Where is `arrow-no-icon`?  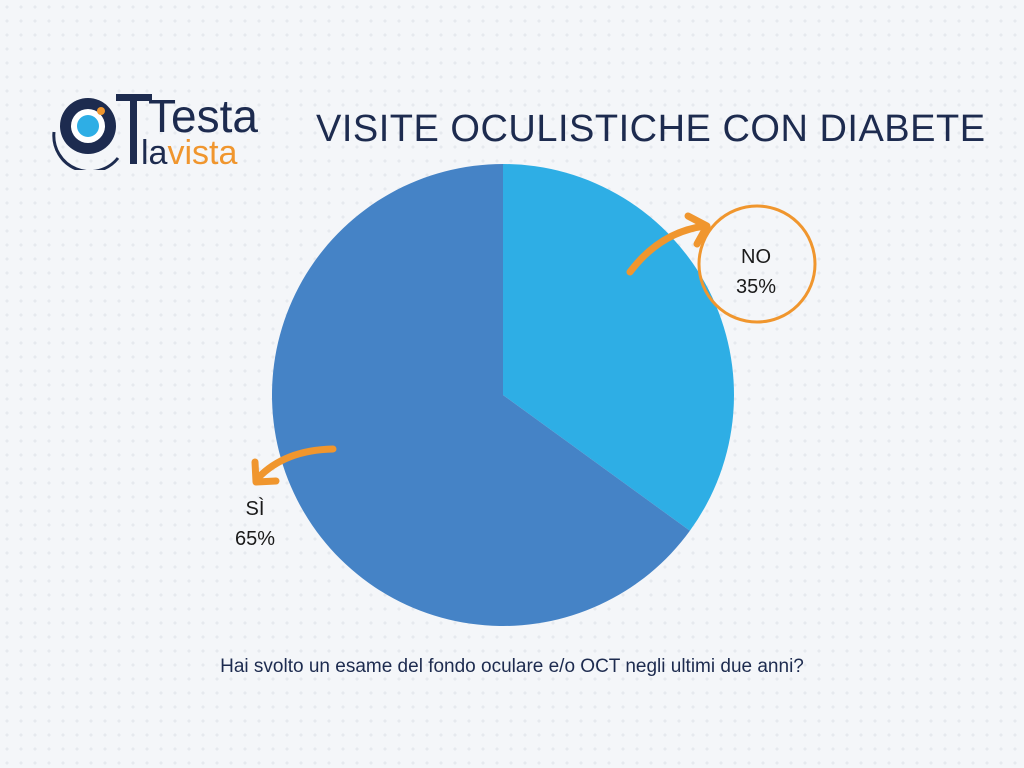 arrow-no-icon is located at coordinates (667, 249).